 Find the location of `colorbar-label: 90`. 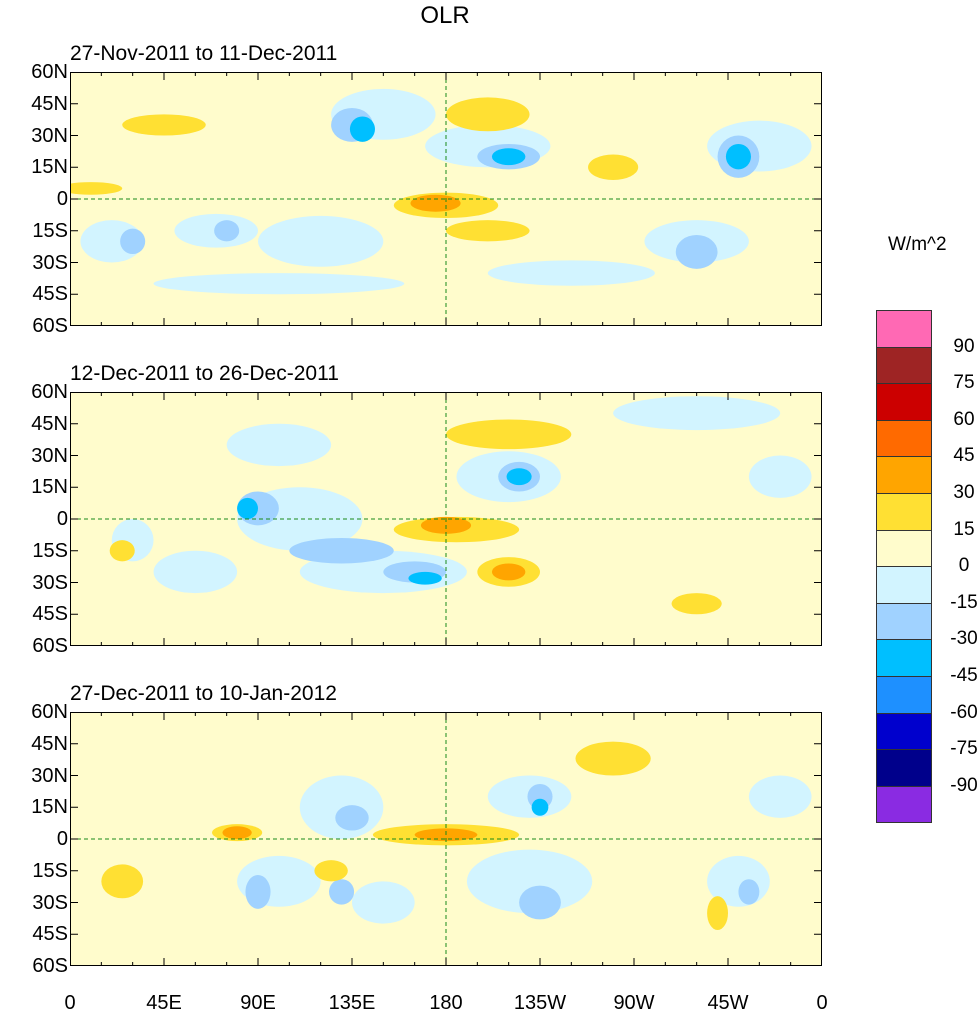

colorbar-label: 90 is located at coordinates (964, 346).